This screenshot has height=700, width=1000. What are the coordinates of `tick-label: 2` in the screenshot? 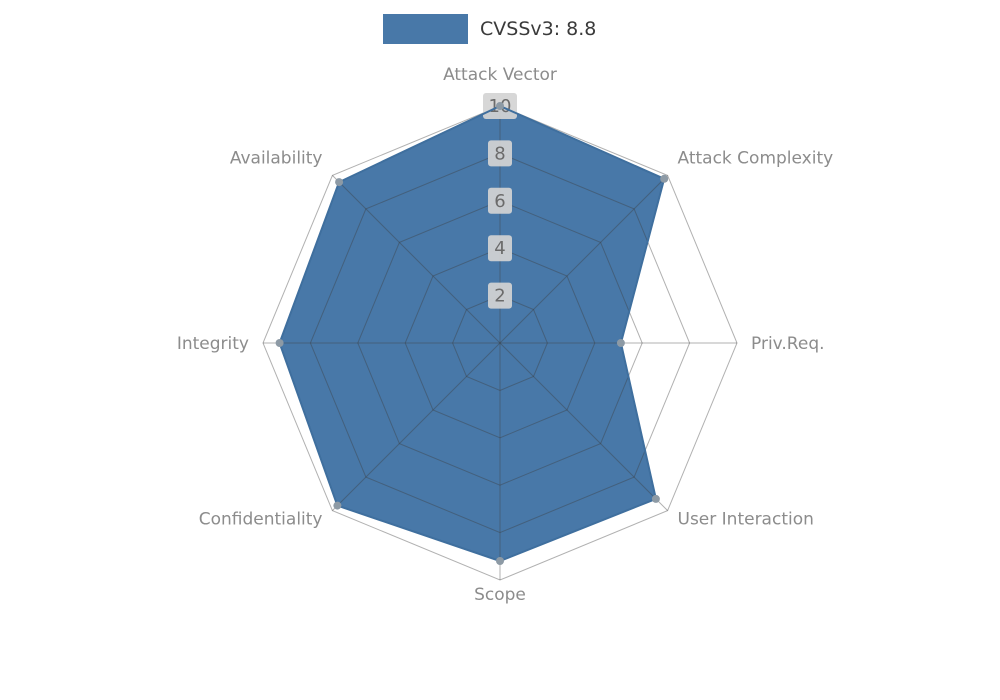 It's located at (499, 296).